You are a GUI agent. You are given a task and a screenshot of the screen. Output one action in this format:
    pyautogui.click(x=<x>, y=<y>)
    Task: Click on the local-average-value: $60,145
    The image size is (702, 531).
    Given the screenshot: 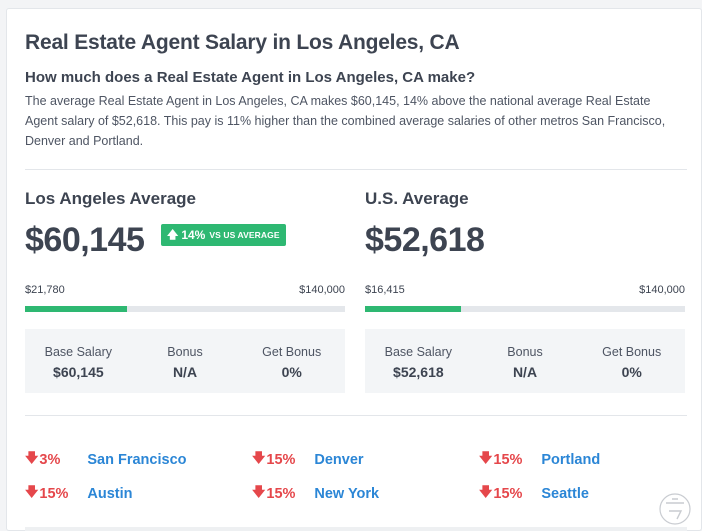 What is the action you would take?
    pyautogui.click(x=85, y=240)
    